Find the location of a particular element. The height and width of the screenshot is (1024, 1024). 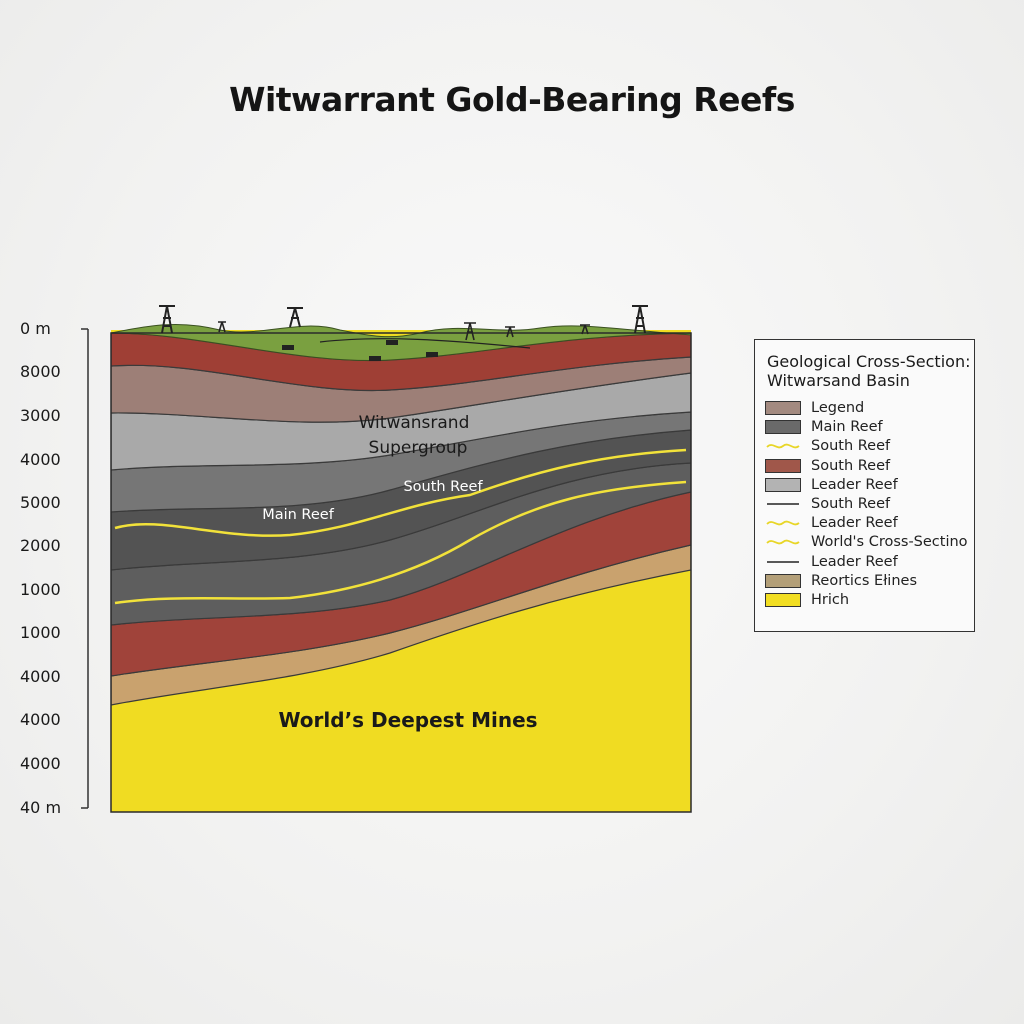

deepest-mines-label: World’s Deepest Mines is located at coordinates (407, 720).